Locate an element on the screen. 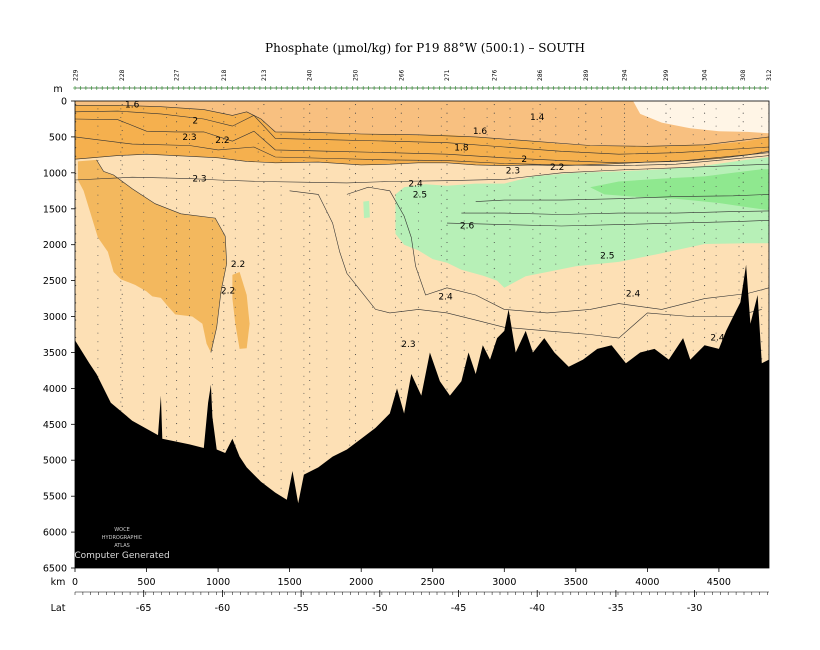 Image resolution: width=820 pixels, height=650 pixels. depth-tick-label: 4500 is located at coordinates (55, 425).